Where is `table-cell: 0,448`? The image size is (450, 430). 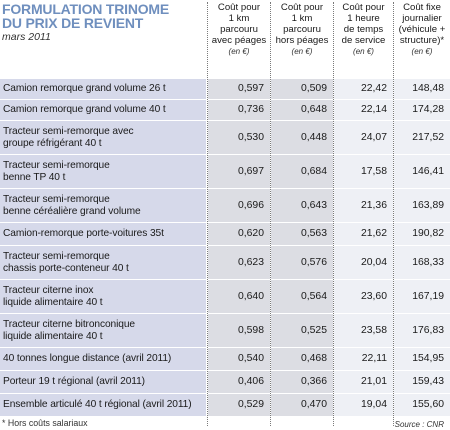 table-cell: 0,448 is located at coordinates (302, 137).